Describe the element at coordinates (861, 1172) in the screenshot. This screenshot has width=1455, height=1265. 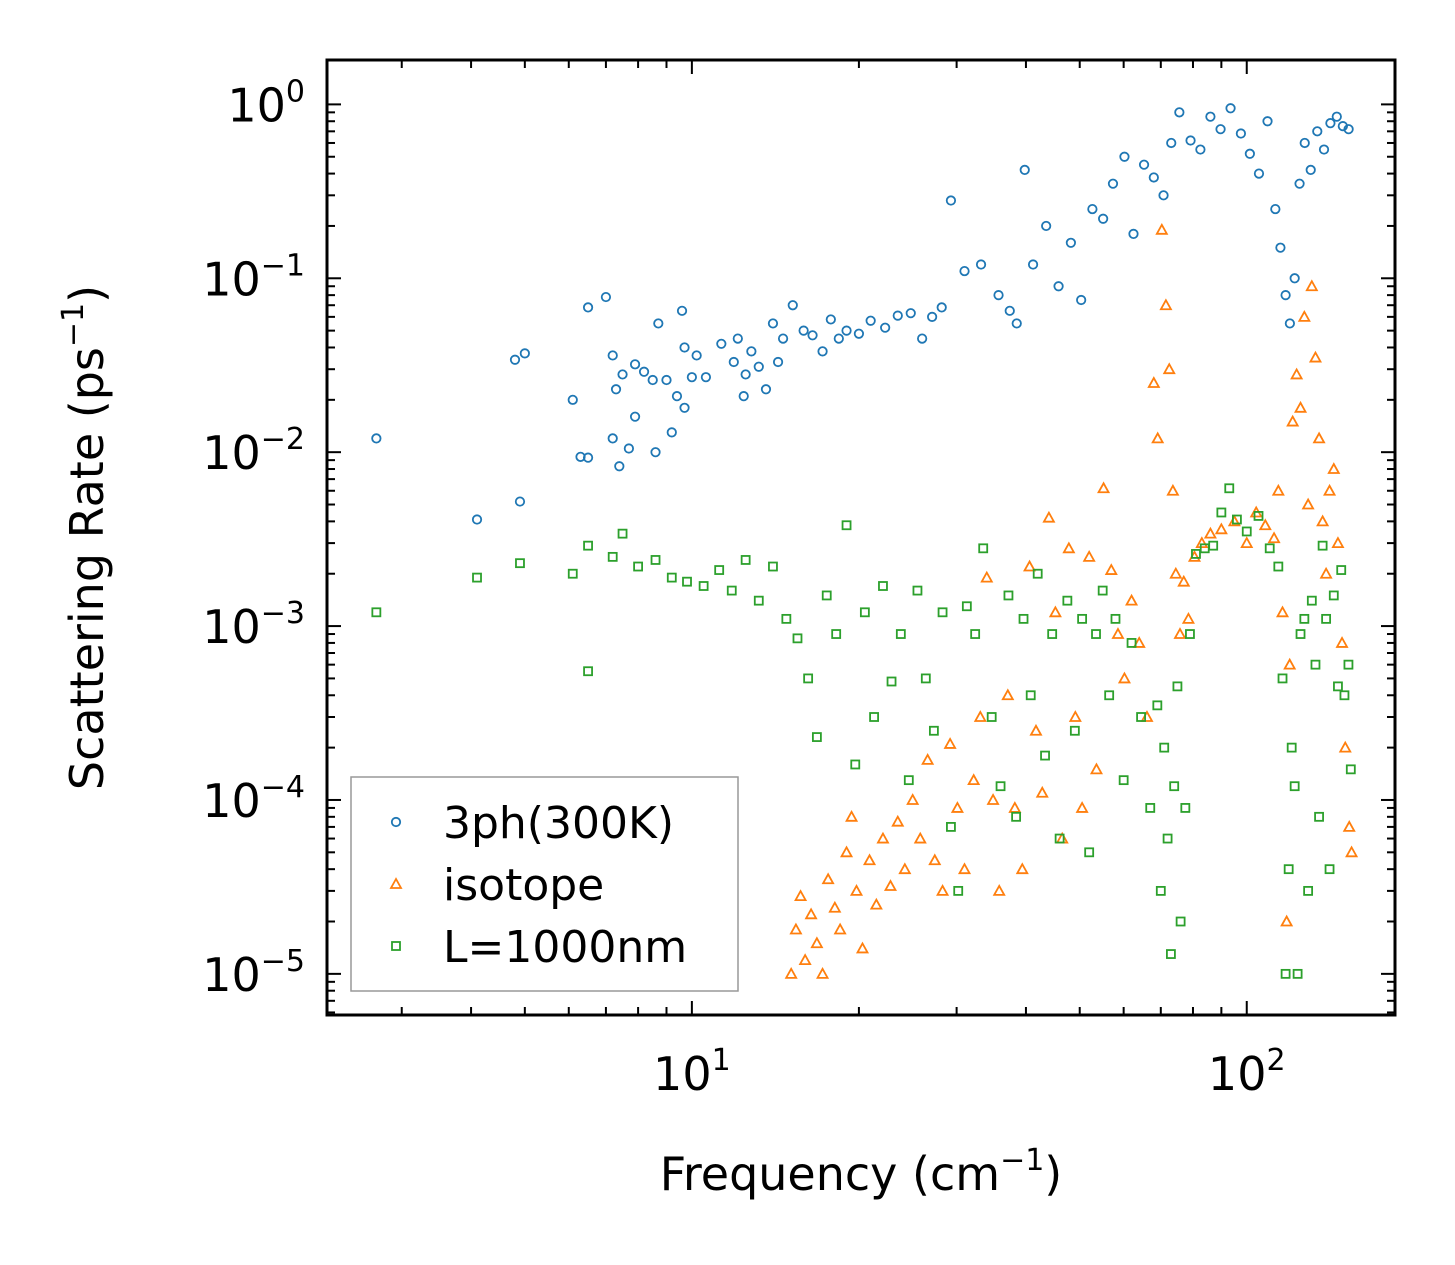
I see `x-axis-label: Frequency (cm−1)` at that location.